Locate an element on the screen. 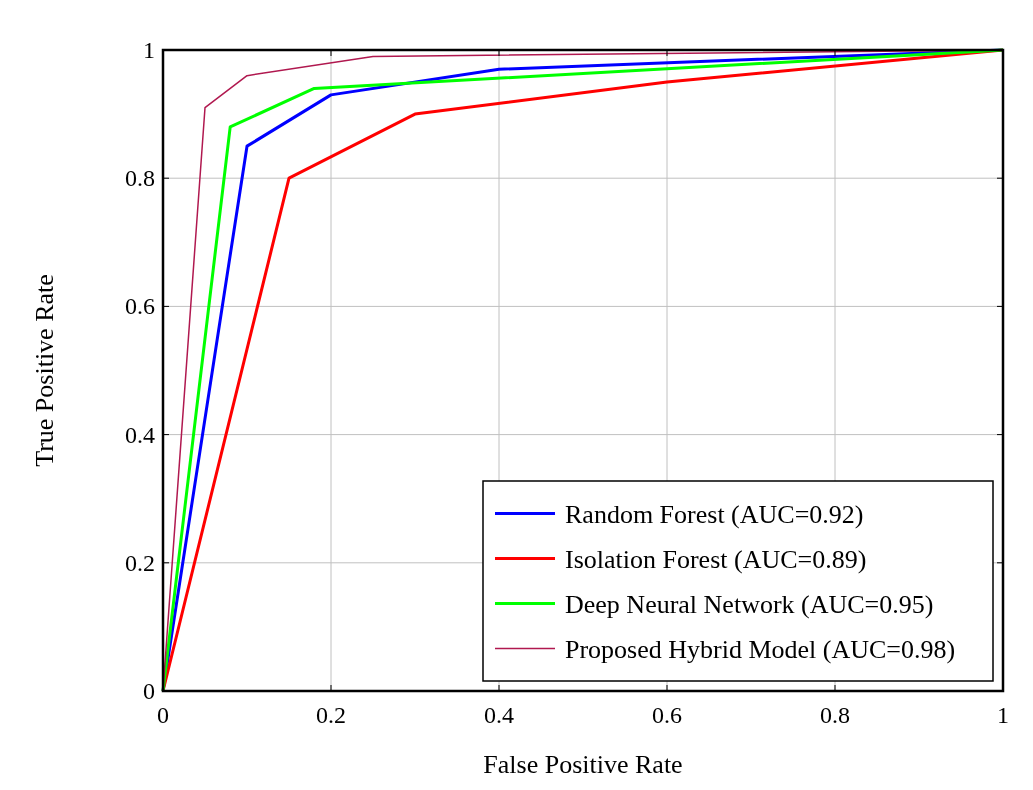  legend-label: Proposed Hybrid Model (AUC=0.98) is located at coordinates (760, 649).